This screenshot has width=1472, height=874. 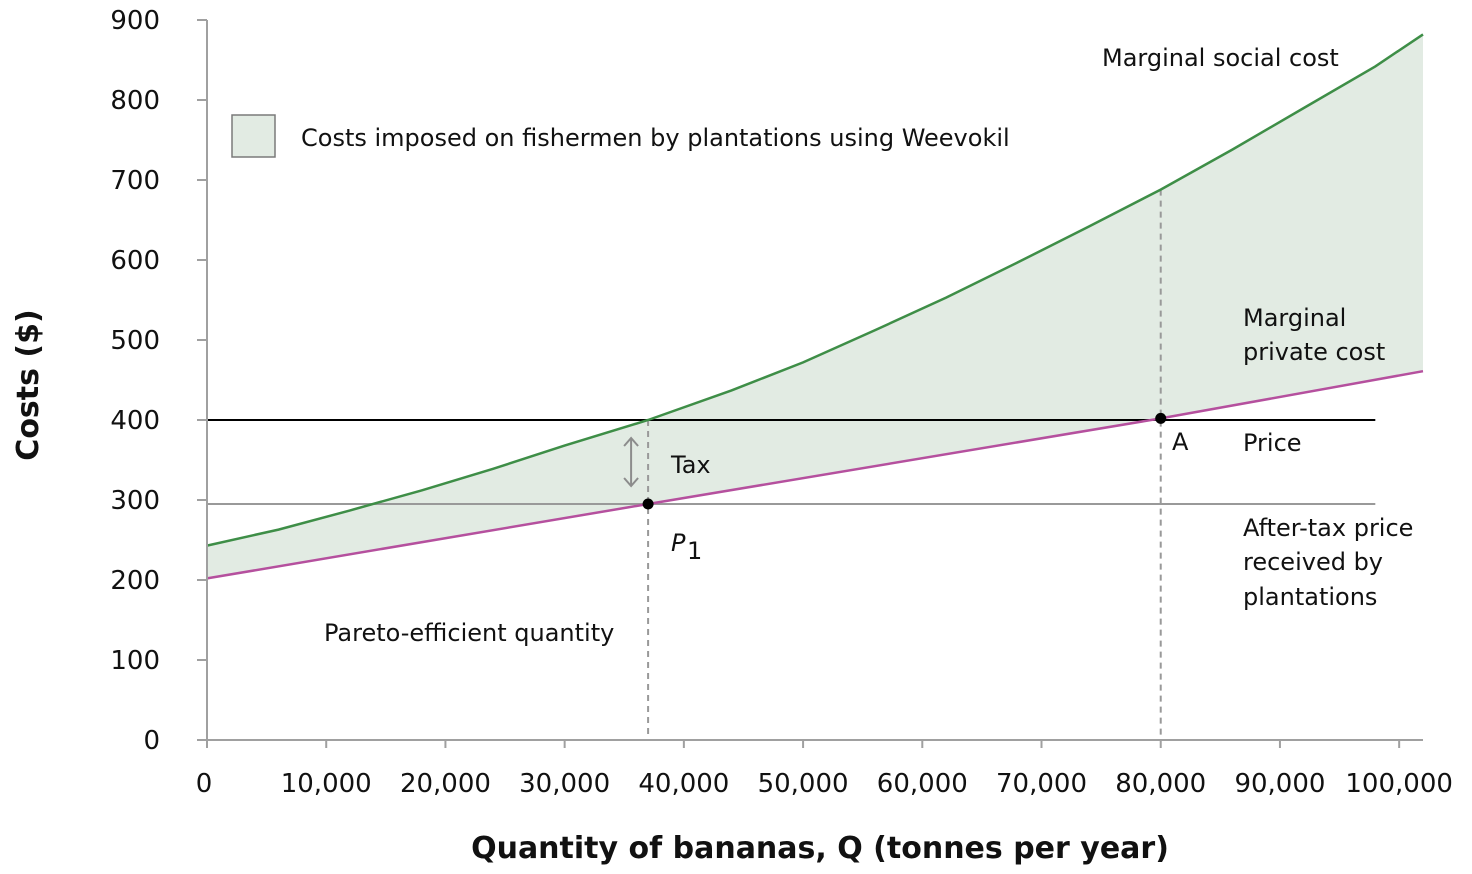 What do you see at coordinates (135, 101) in the screenshot?
I see `y-tick-label: 800` at bounding box center [135, 101].